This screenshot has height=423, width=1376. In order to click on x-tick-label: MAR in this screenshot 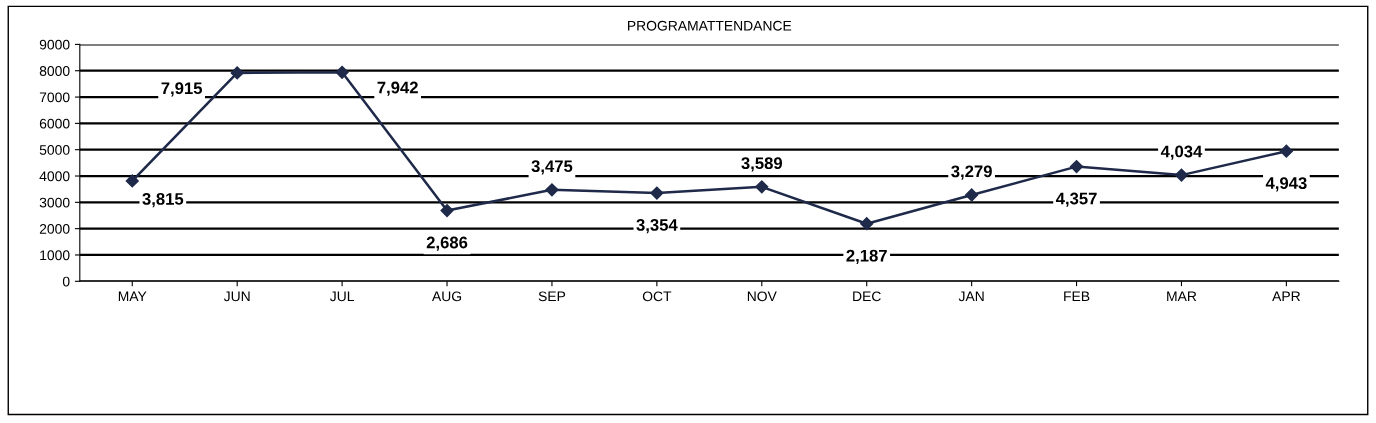, I will do `click(1182, 296)`.